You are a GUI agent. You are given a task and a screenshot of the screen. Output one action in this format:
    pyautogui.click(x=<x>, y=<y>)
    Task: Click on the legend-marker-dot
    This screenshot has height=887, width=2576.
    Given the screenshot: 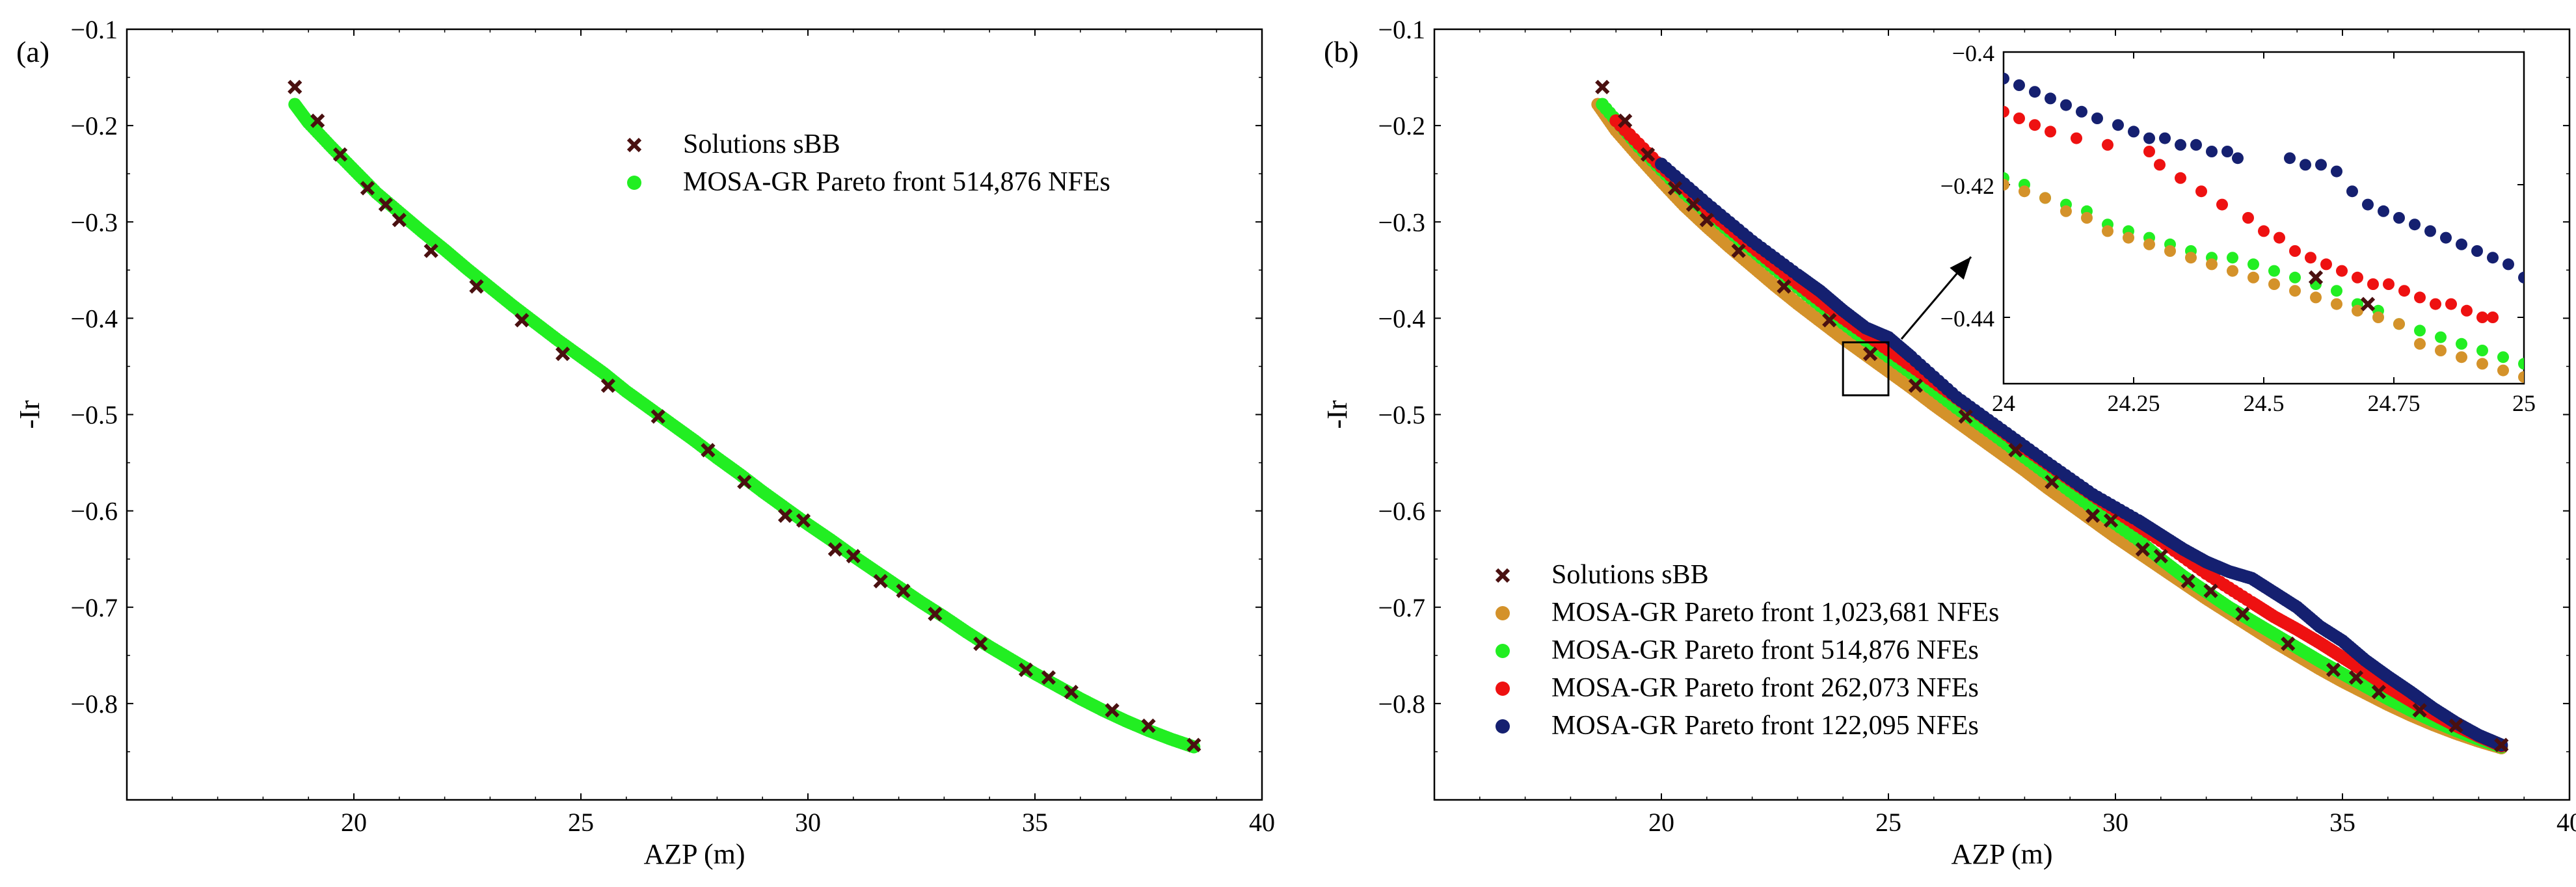 What is the action you would take?
    pyautogui.click(x=1503, y=689)
    